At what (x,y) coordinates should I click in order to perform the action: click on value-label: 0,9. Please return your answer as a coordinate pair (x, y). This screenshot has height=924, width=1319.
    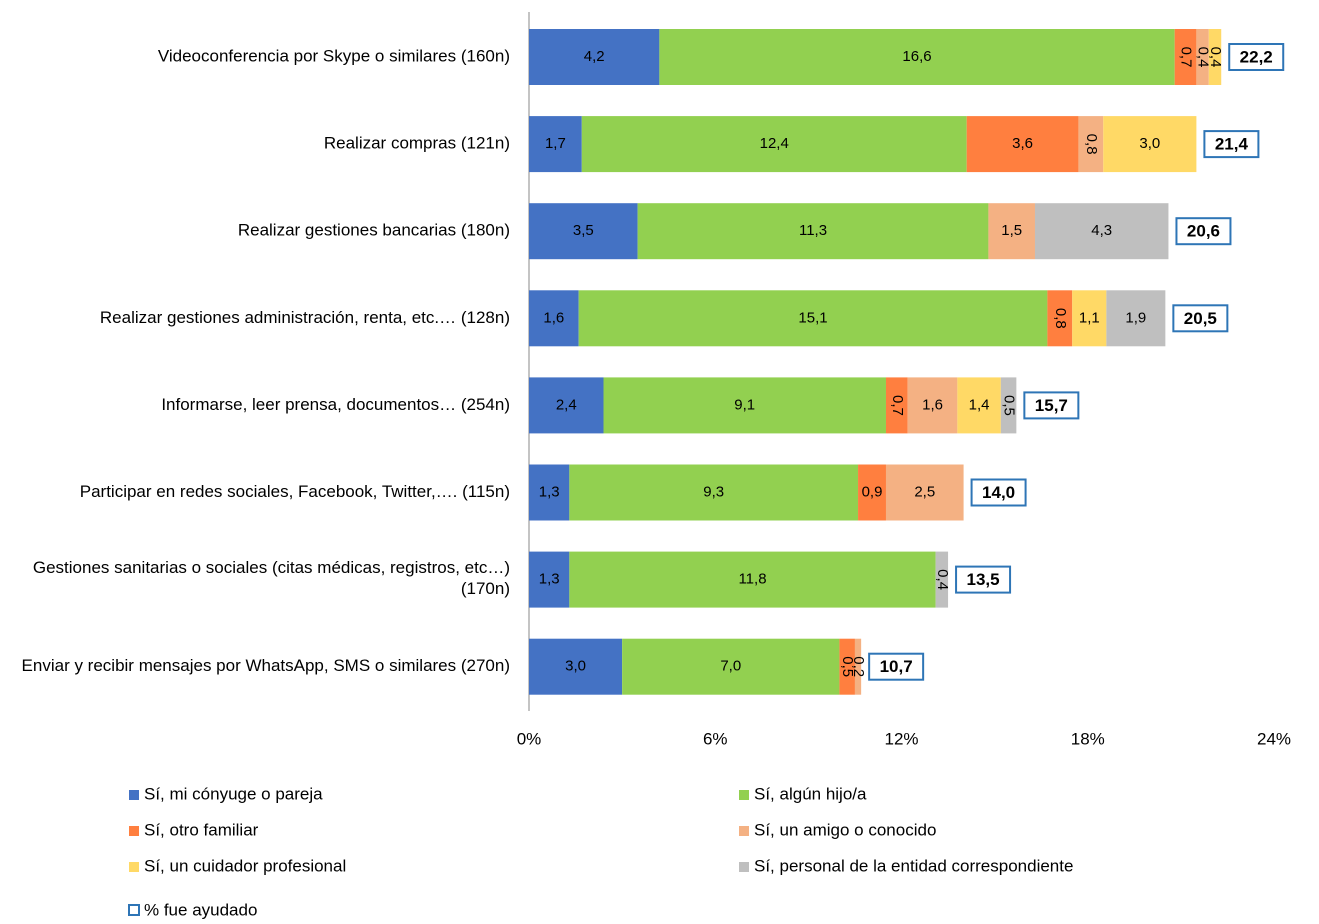
    Looking at the image, I should click on (872, 491).